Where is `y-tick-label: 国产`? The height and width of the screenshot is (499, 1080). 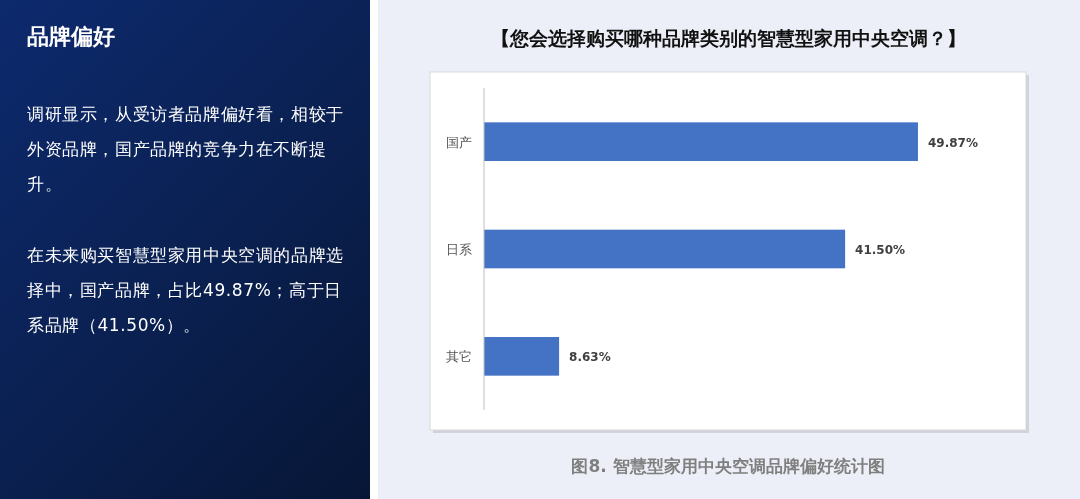 y-tick-label: 国产 is located at coordinates (459, 142).